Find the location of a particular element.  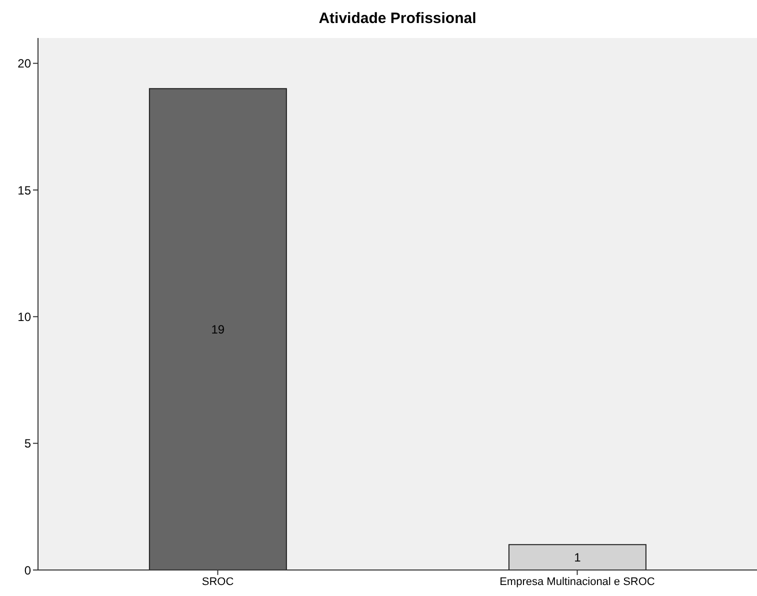

chart-title: Atividade Profissional is located at coordinates (398, 18).